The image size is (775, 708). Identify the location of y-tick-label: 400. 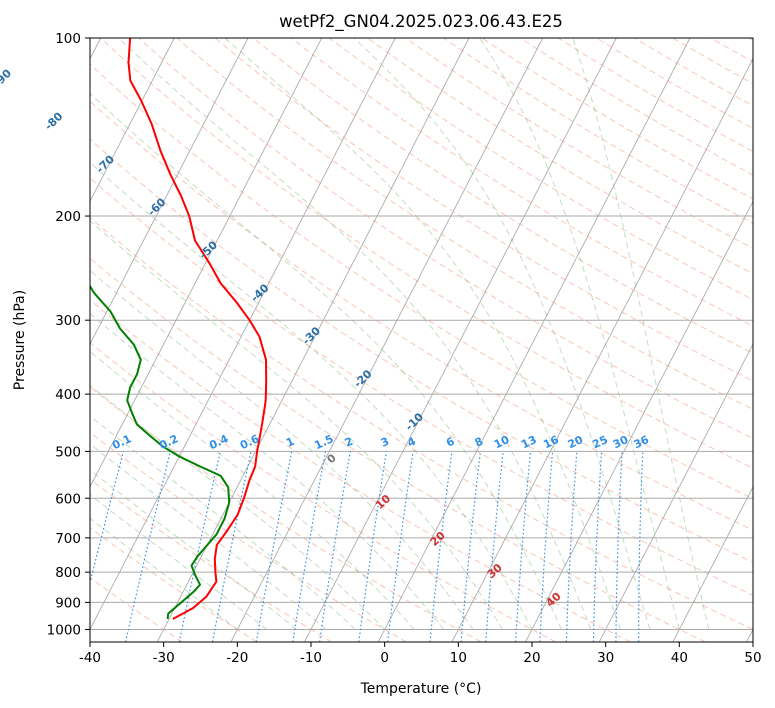
(68, 395).